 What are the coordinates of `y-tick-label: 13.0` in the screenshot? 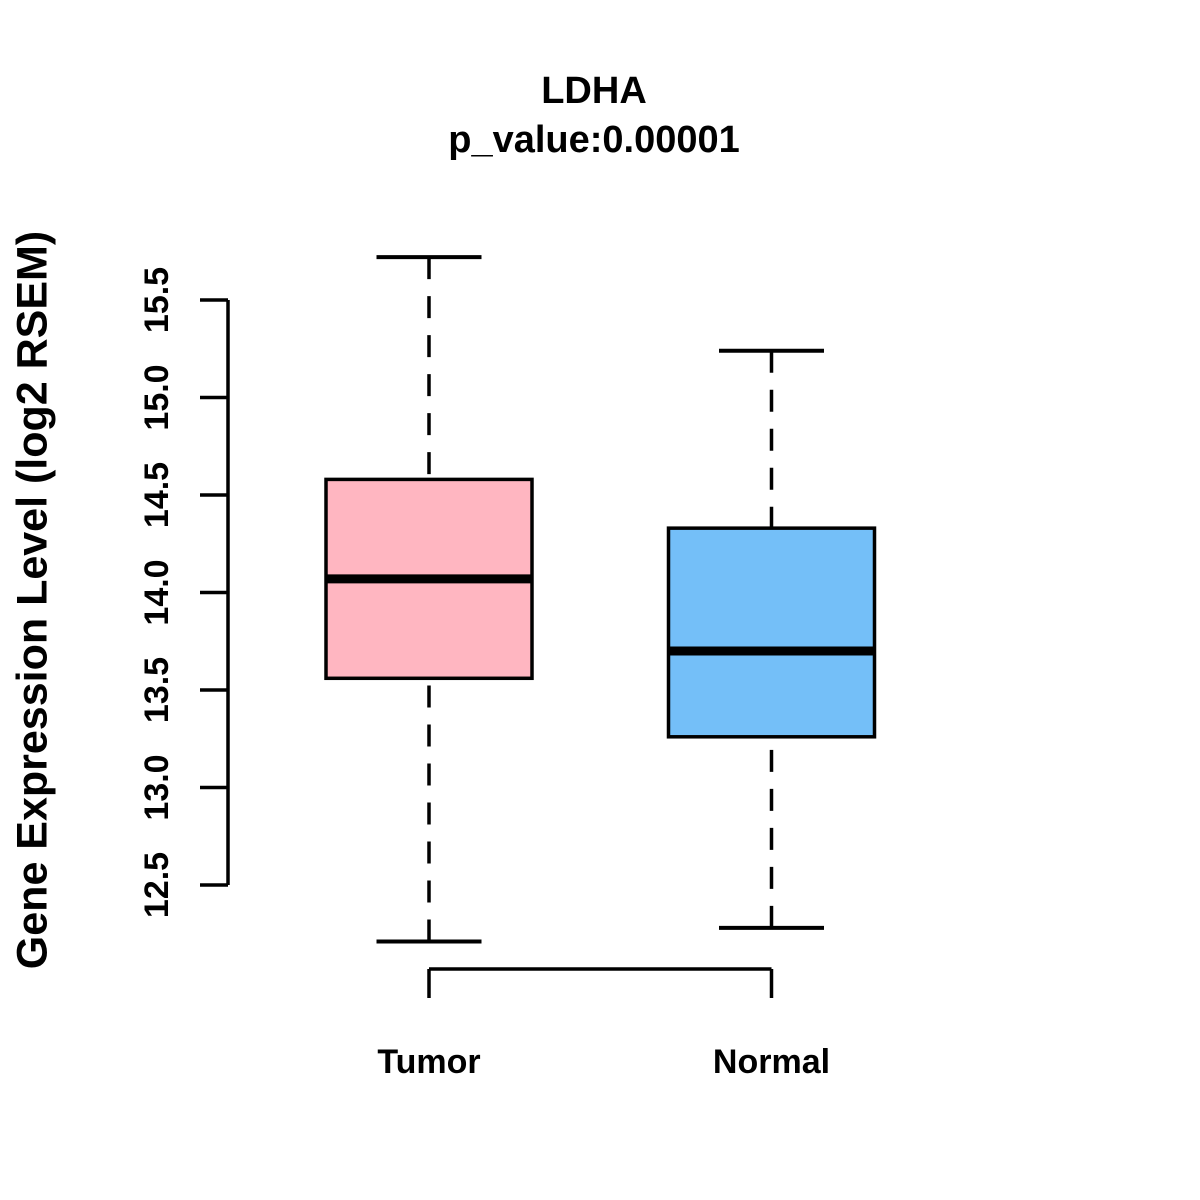 It's located at (157, 787).